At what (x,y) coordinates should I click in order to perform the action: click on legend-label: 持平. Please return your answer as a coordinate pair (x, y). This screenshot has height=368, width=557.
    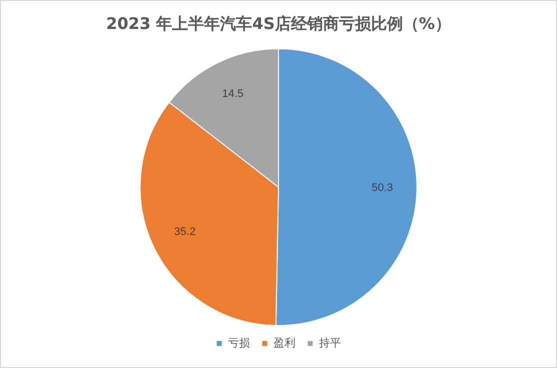
    Looking at the image, I should click on (329, 343).